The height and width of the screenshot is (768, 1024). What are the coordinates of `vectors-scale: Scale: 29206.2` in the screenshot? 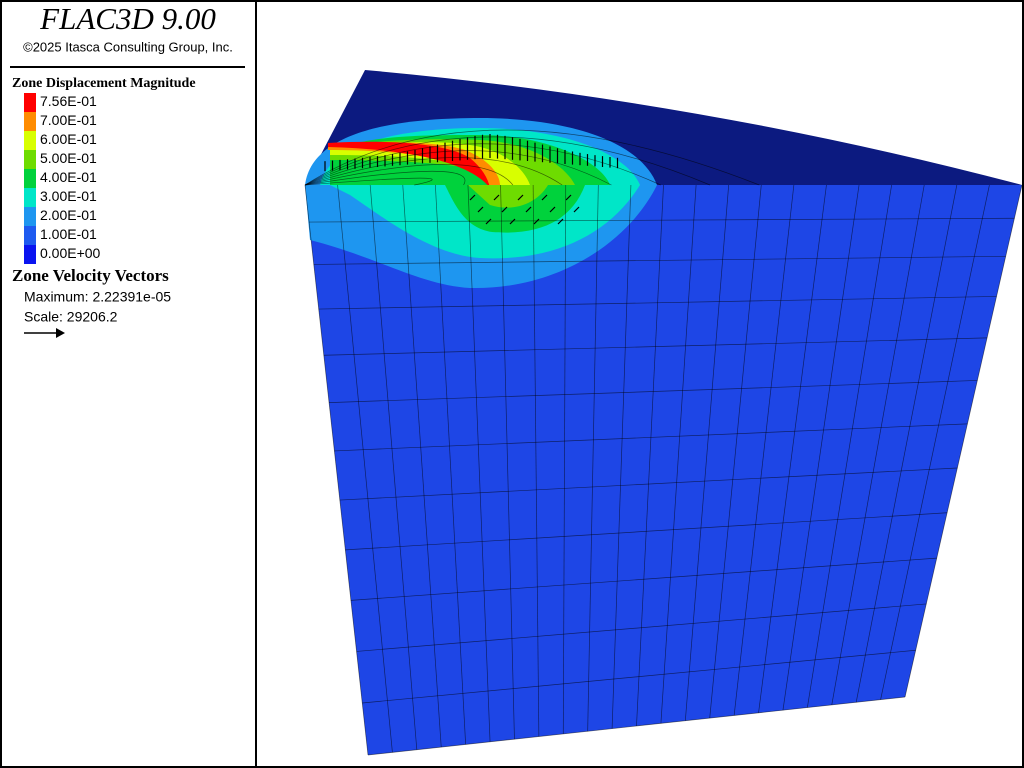 It's located at (71, 317).